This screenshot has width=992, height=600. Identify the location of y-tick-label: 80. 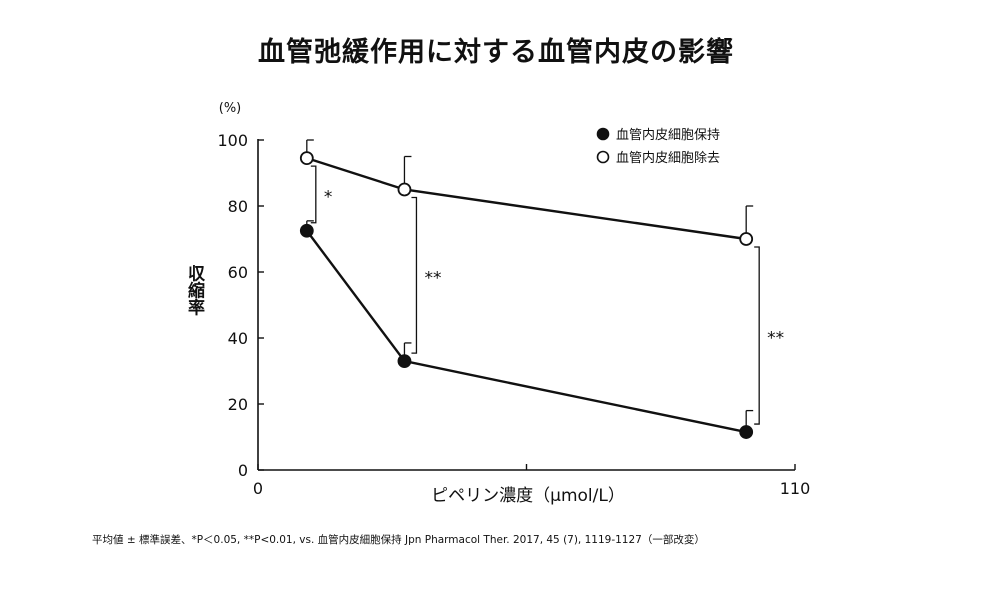
(238, 206).